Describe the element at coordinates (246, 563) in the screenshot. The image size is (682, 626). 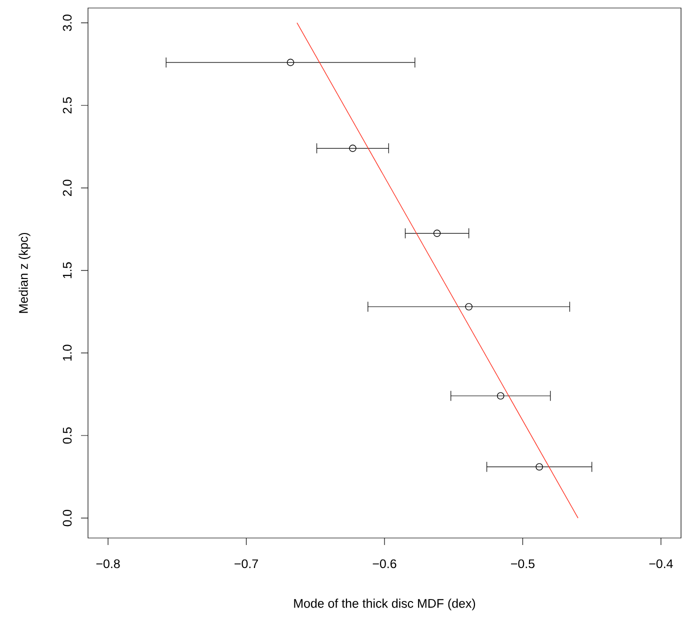
I see `x-tick-label: −0.7` at that location.